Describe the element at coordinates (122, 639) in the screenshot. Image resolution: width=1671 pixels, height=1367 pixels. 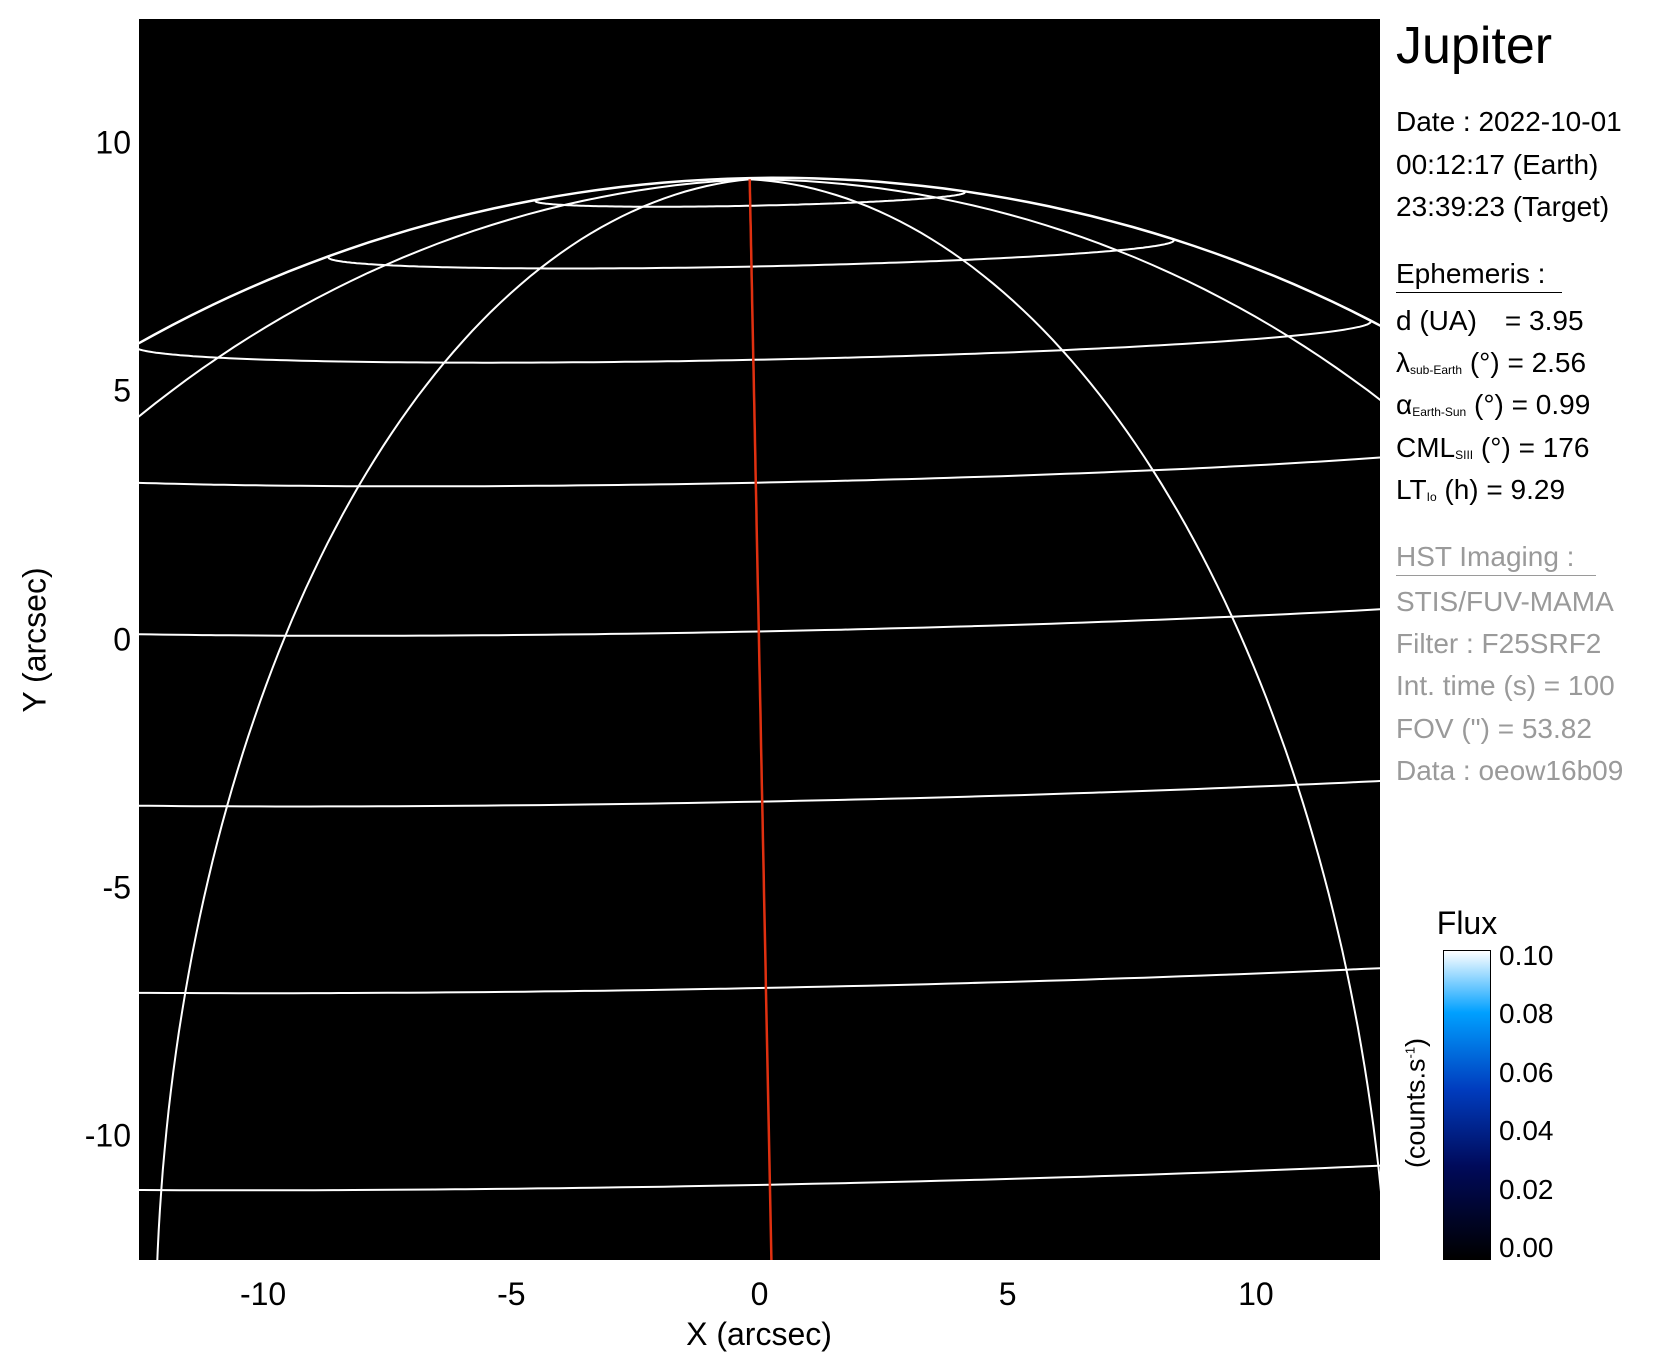
I see `y-tick-label: 0` at that location.